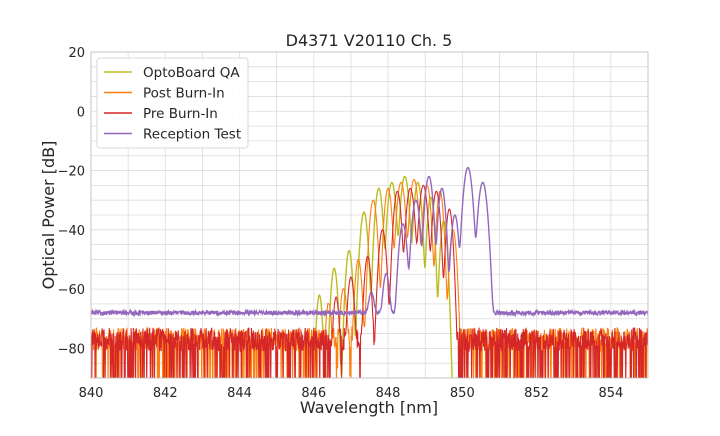 The height and width of the screenshot is (436, 720). What do you see at coordinates (76, 53) in the screenshot?
I see `y-tick-label: 20` at bounding box center [76, 53].